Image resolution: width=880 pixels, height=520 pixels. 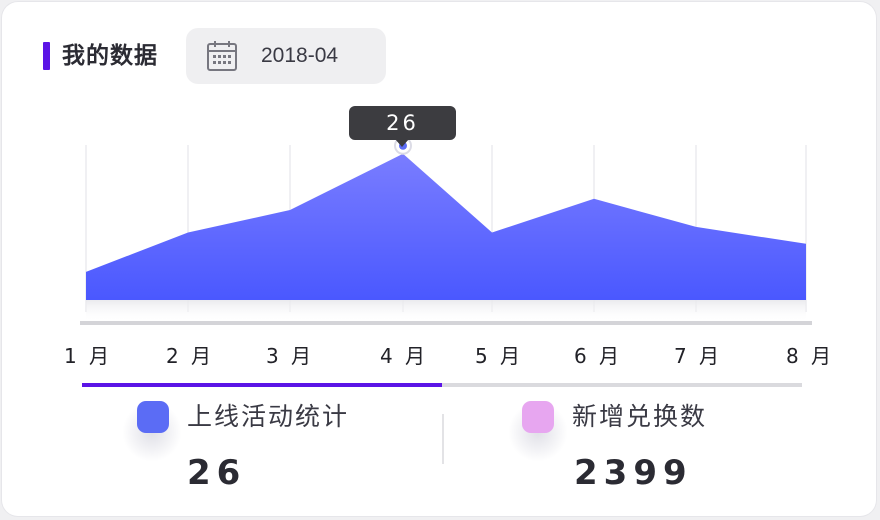 What do you see at coordinates (640, 416) in the screenshot?
I see `stat-label-redemptions: 新增兑换数` at bounding box center [640, 416].